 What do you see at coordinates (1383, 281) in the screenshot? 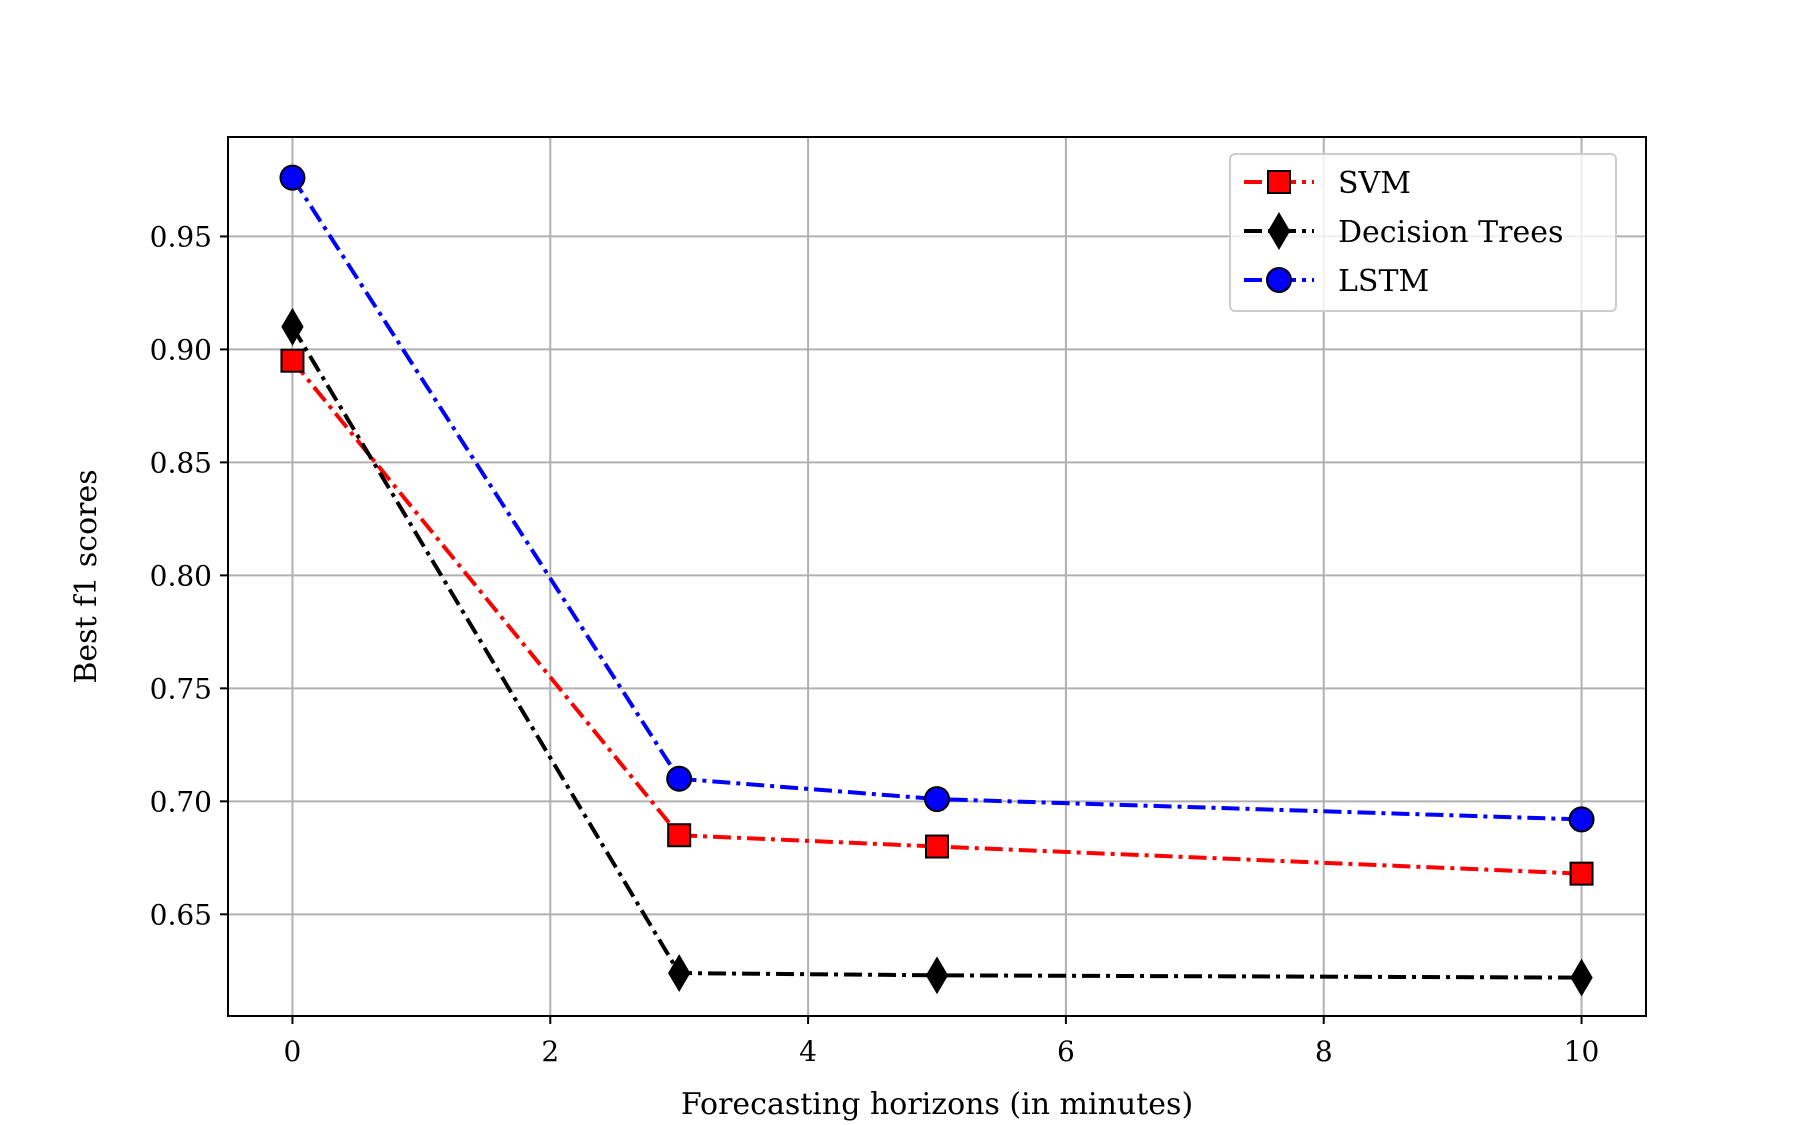
I see `legend-label-lstm: LSTM` at bounding box center [1383, 281].